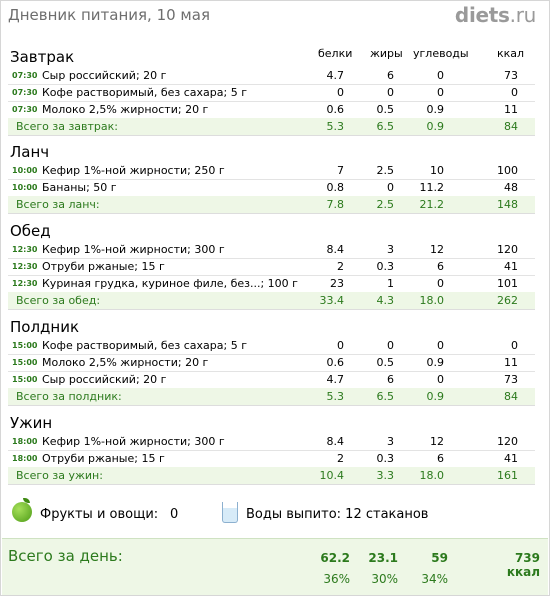 This screenshot has height=596, width=550. Describe the element at coordinates (507, 204) in the screenshot. I see `total-kcal: 148` at that location.